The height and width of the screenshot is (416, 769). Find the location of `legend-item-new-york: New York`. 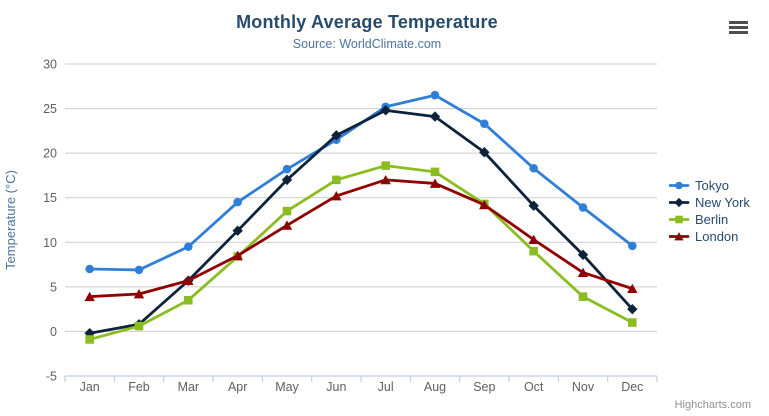

legend-item-new-york: New York is located at coordinates (709, 202).